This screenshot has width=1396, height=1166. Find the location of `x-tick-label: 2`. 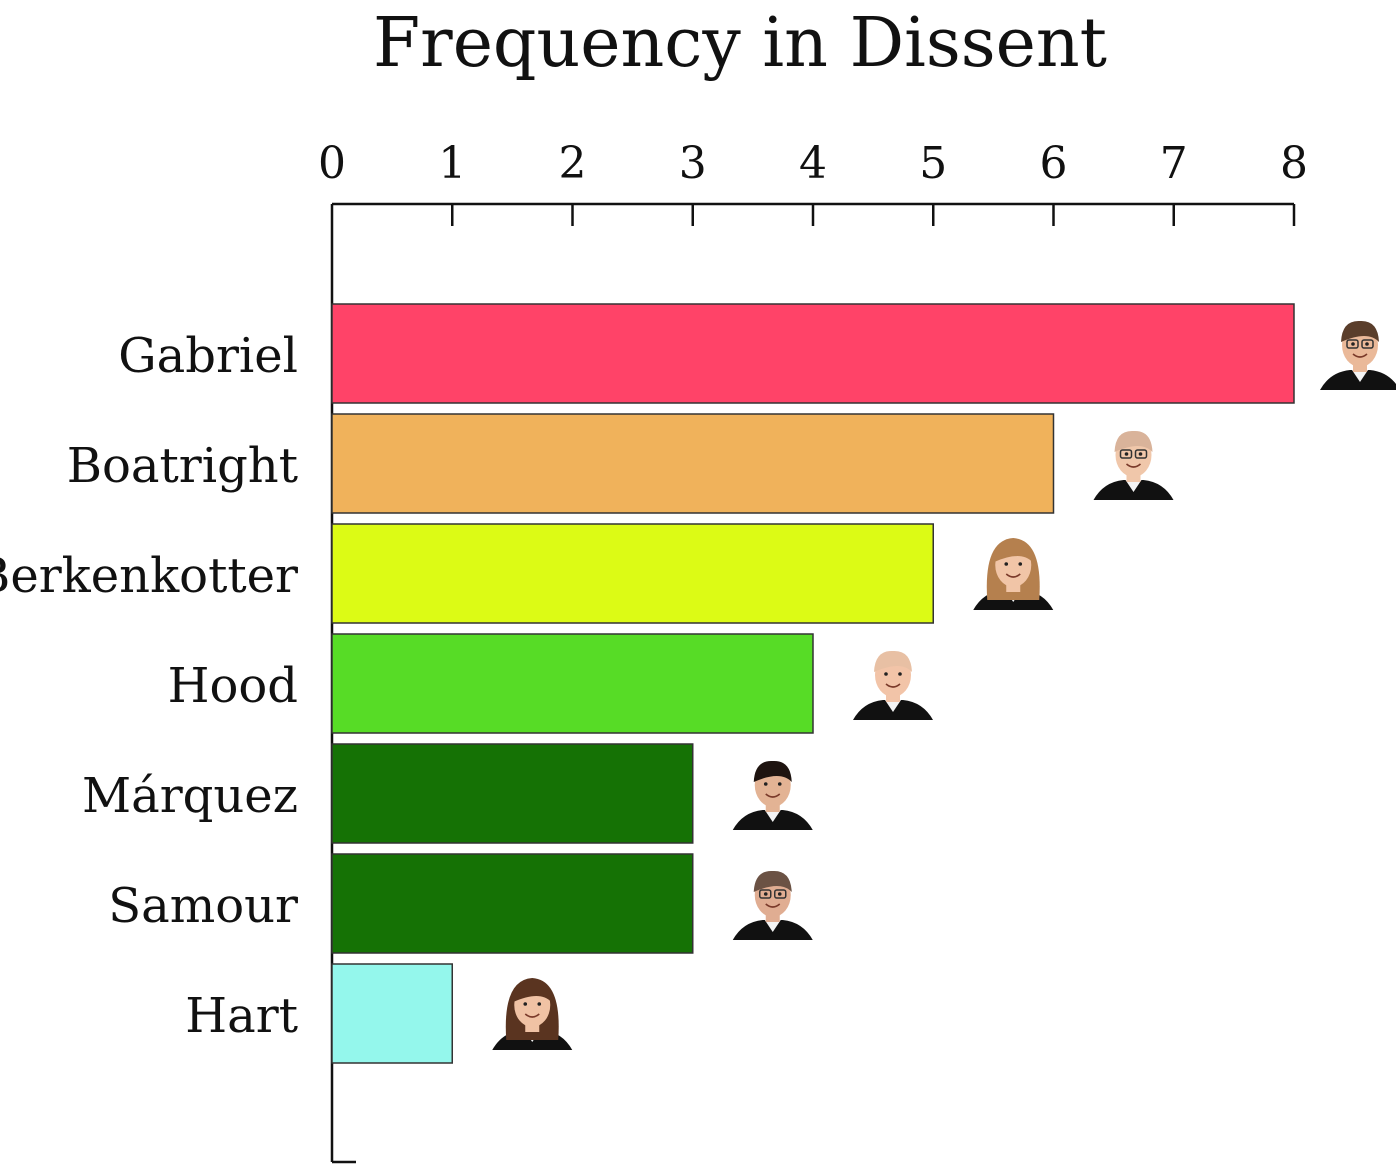

x-tick-label: 2 is located at coordinates (573, 163).